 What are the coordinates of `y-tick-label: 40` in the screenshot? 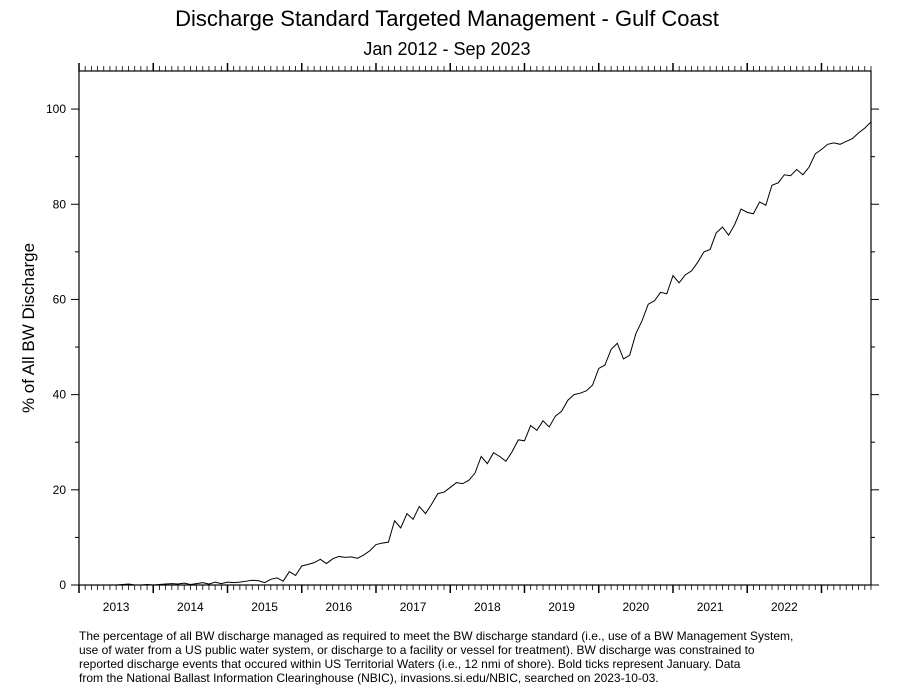 It's located at (60, 395).